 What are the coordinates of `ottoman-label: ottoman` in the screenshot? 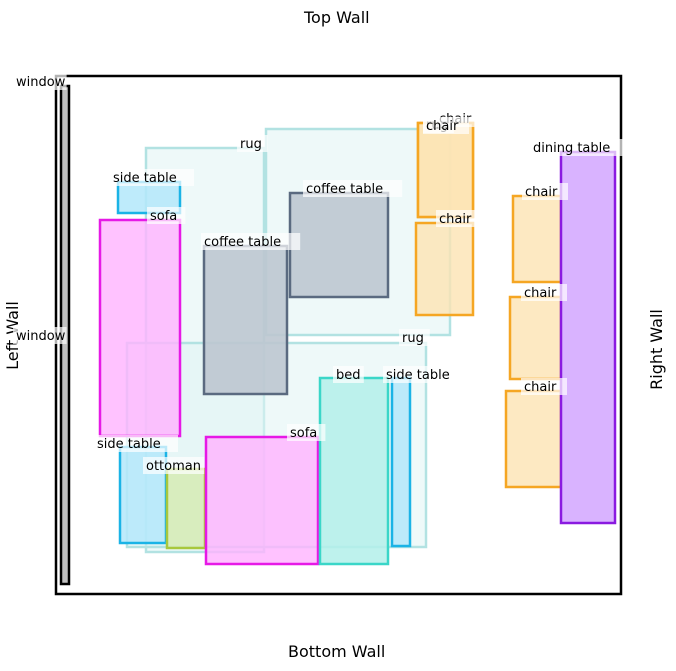 It's located at (173, 466).